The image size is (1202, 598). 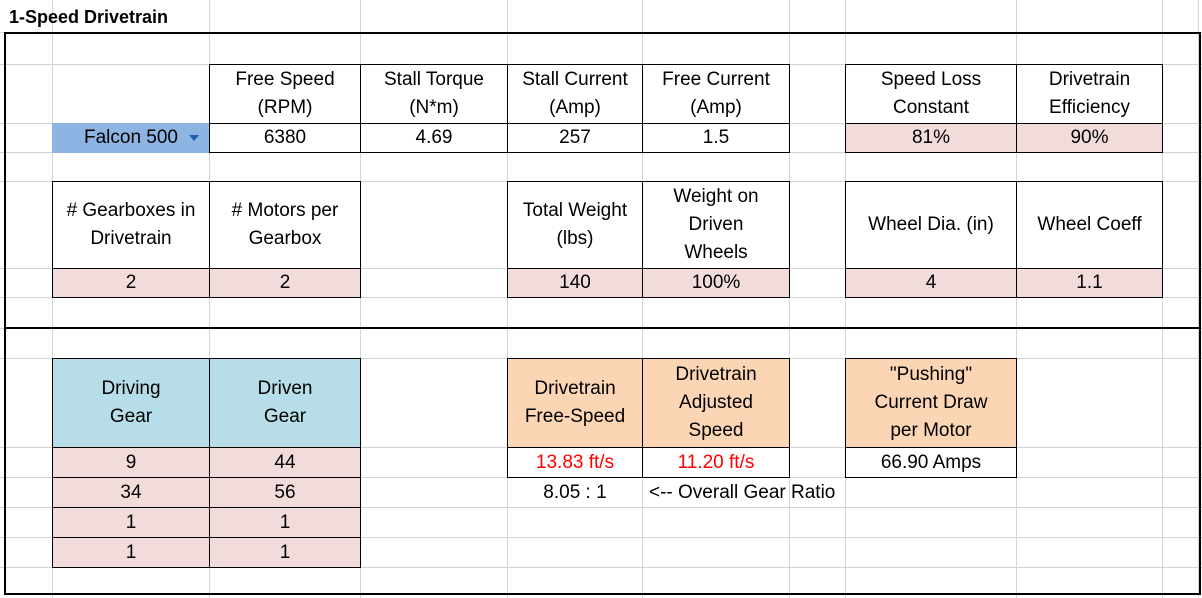 What do you see at coordinates (194, 138) in the screenshot?
I see `dropdown-arrow-icon` at bounding box center [194, 138].